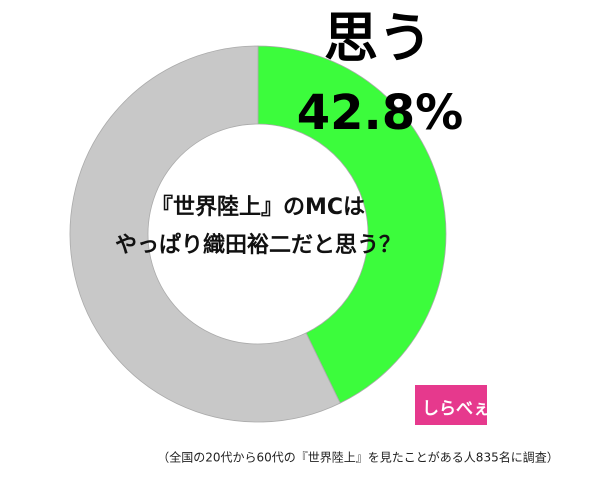 This screenshot has height=479, width=600. What do you see at coordinates (258, 207) in the screenshot?
I see `chart-title: 『世界陸上』のMCは` at bounding box center [258, 207].